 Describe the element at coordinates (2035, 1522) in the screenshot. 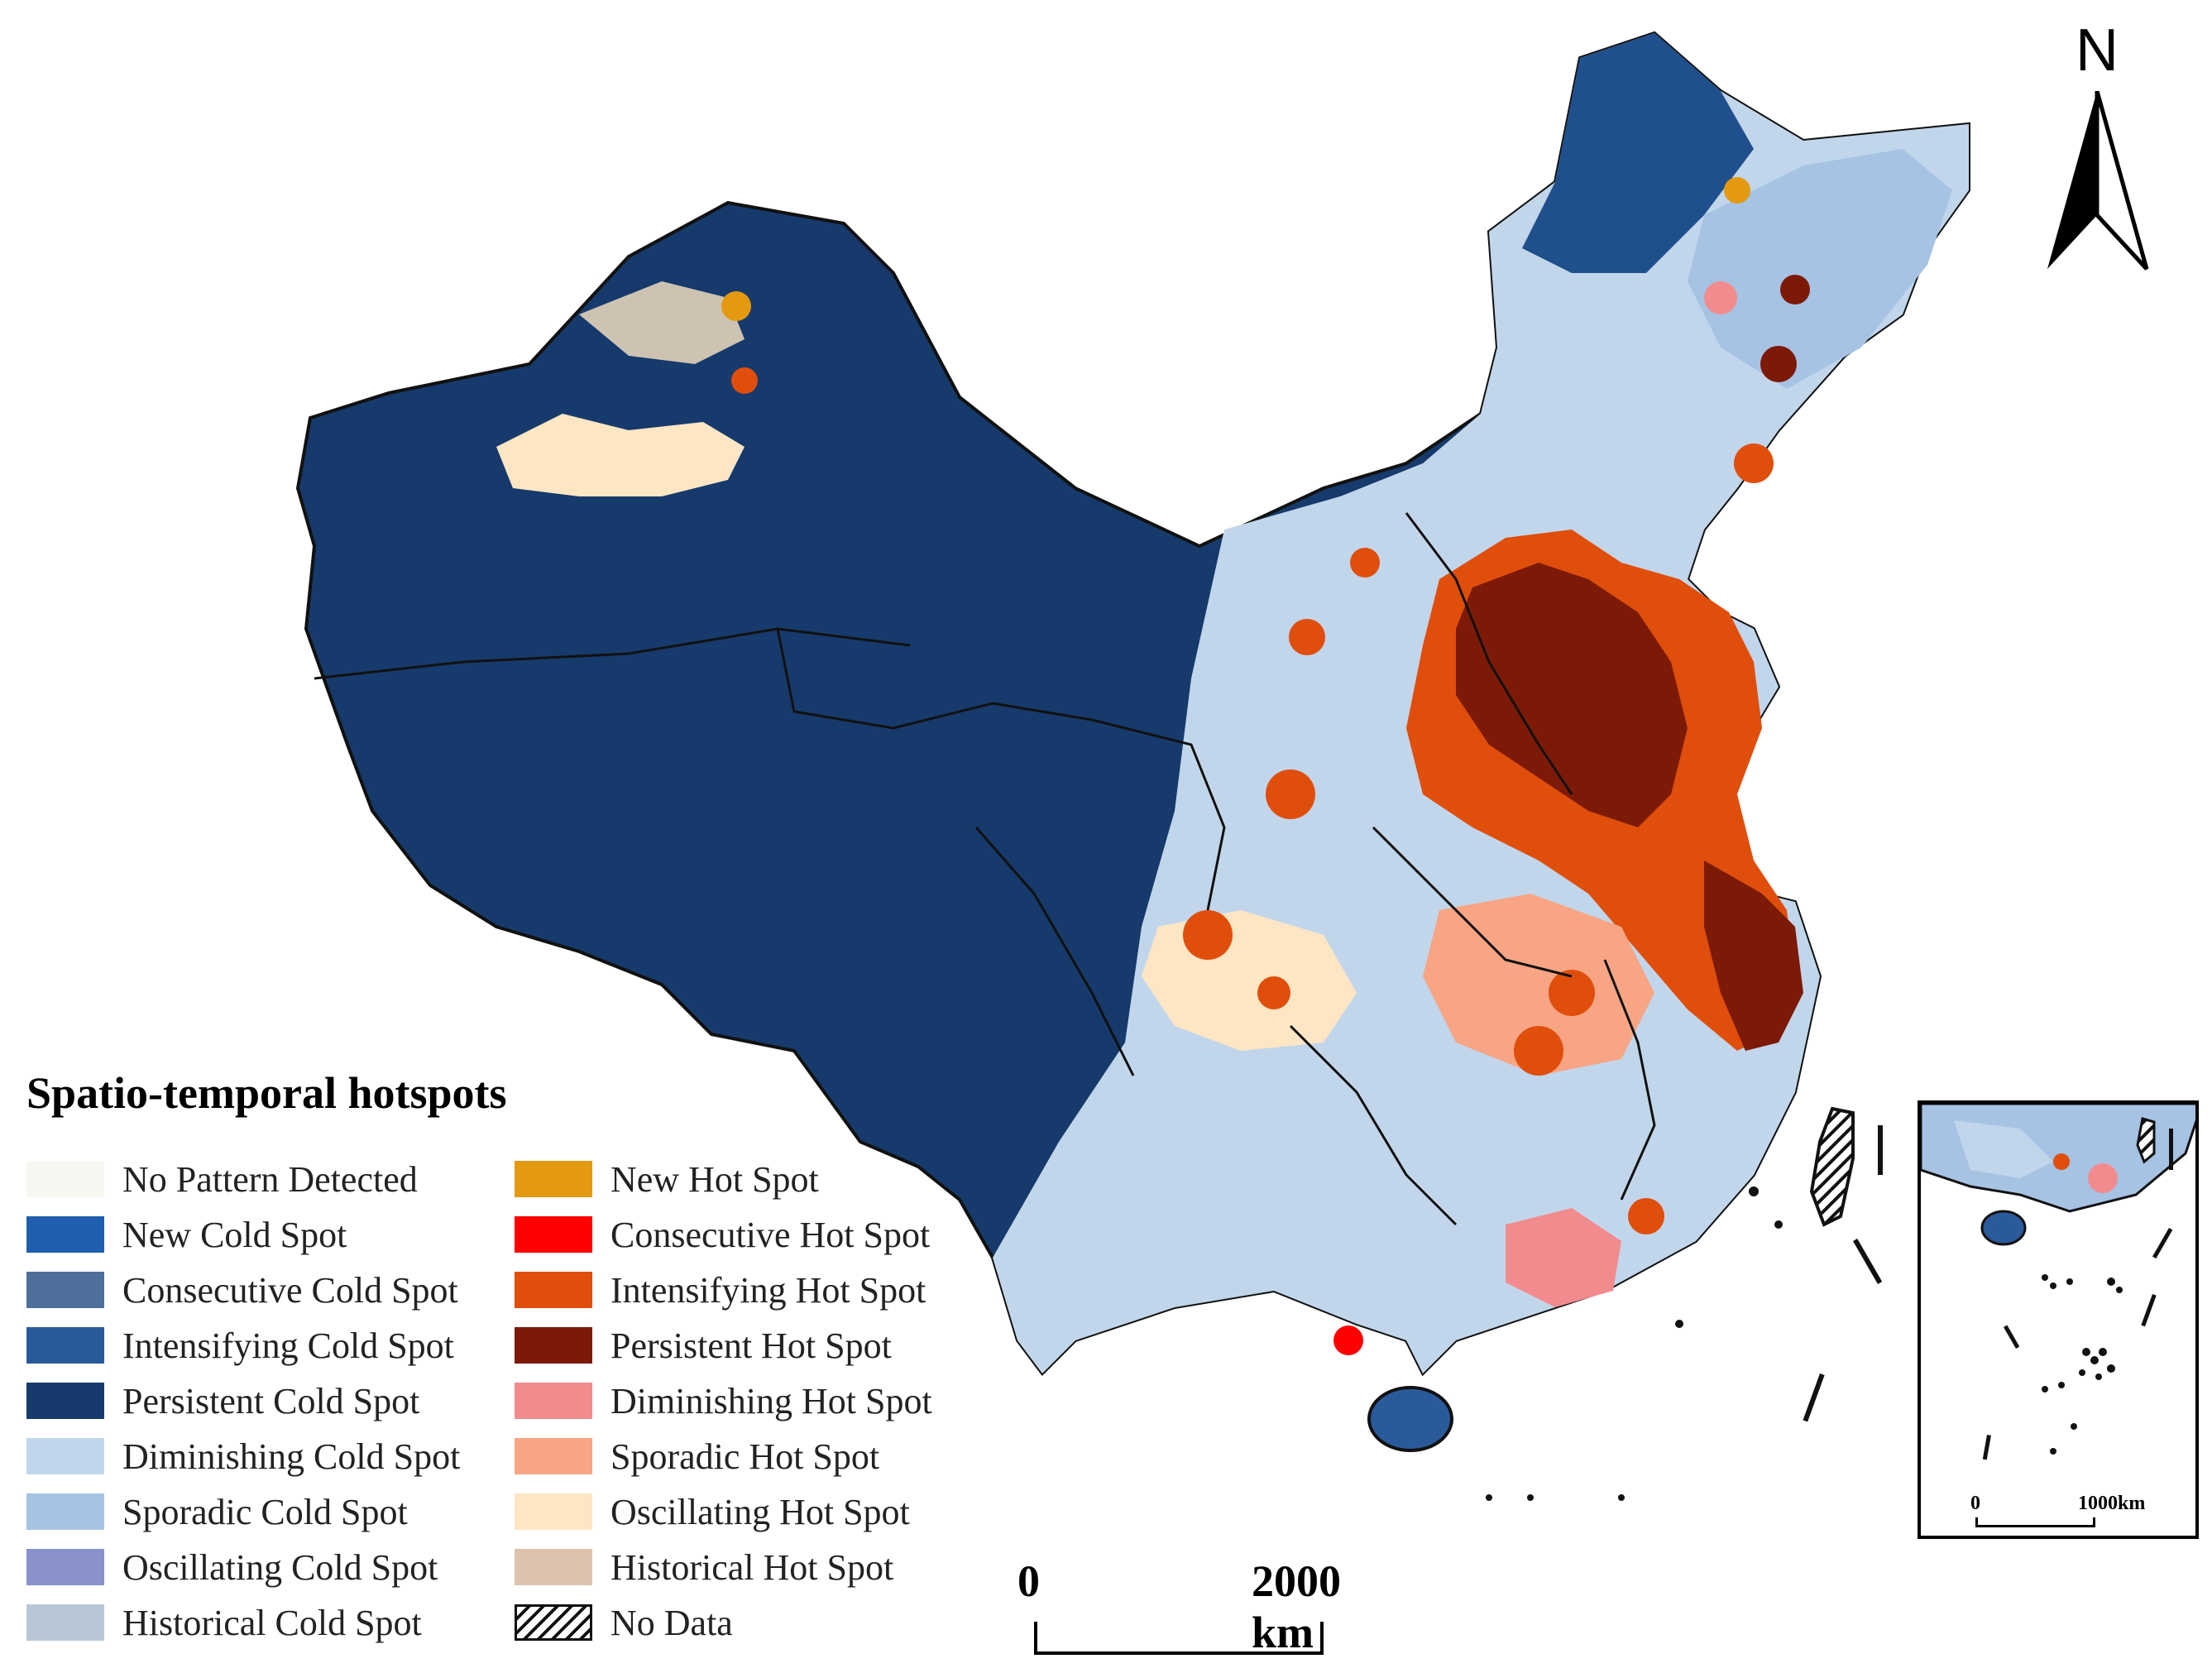

I see `inset-scale-bar-line` at that location.